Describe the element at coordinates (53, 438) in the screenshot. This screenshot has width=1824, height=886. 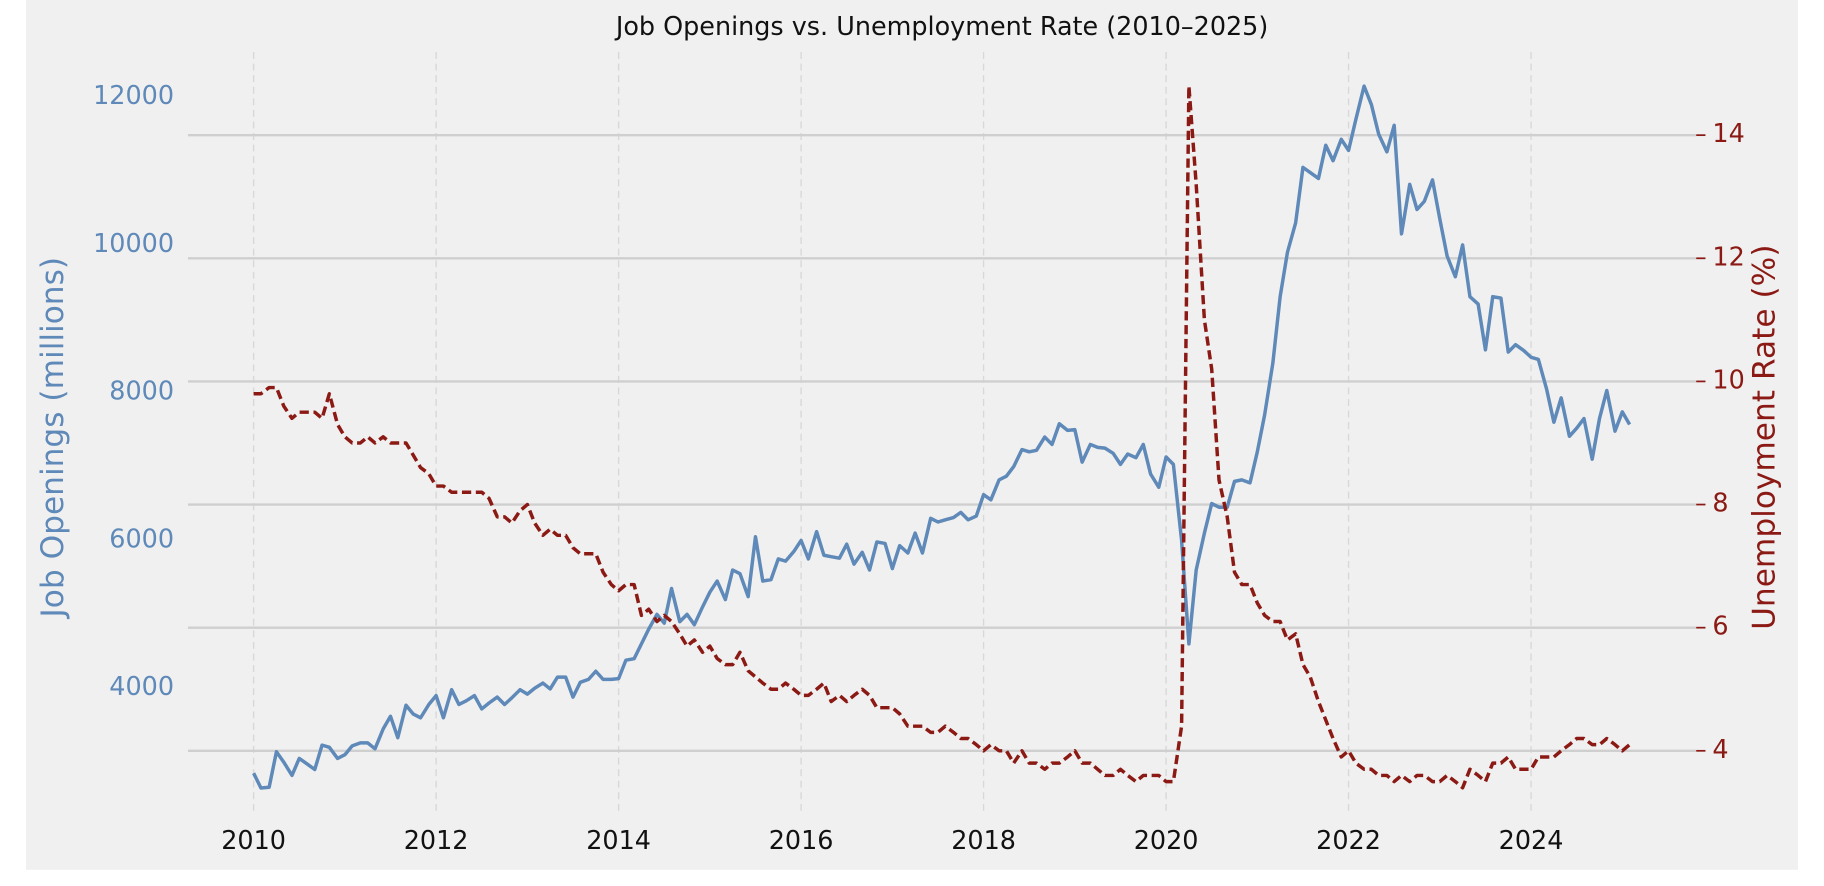
I see `y-axis-label: Job Openings (millions)` at that location.